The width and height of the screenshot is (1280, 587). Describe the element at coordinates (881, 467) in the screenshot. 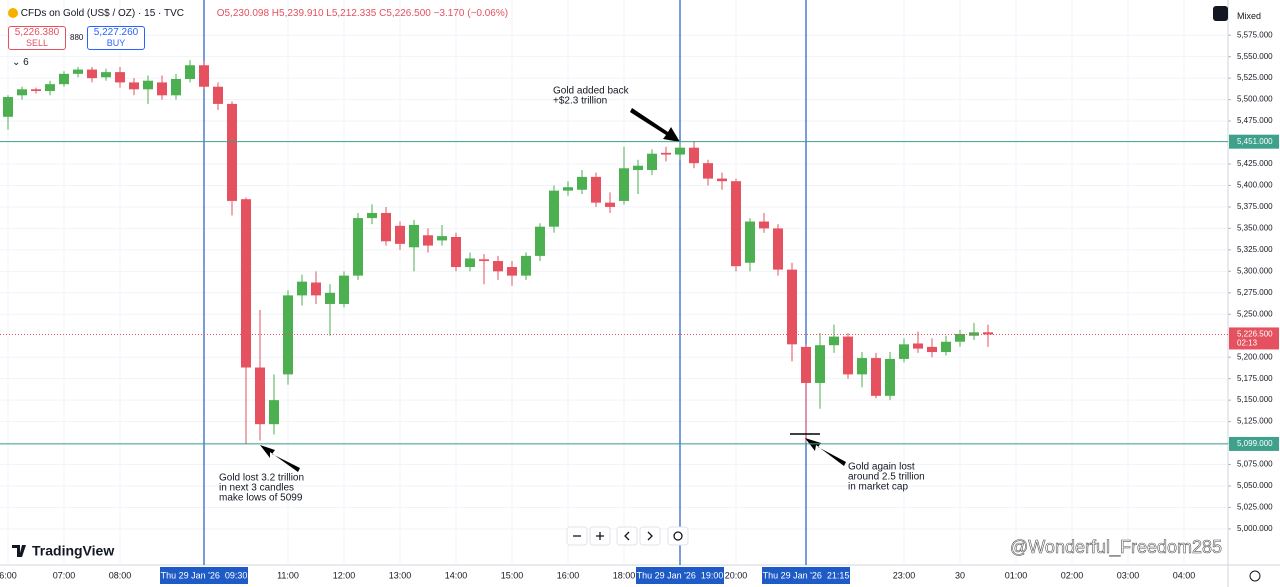

I see `annotation-text: Gold again lost` at that location.